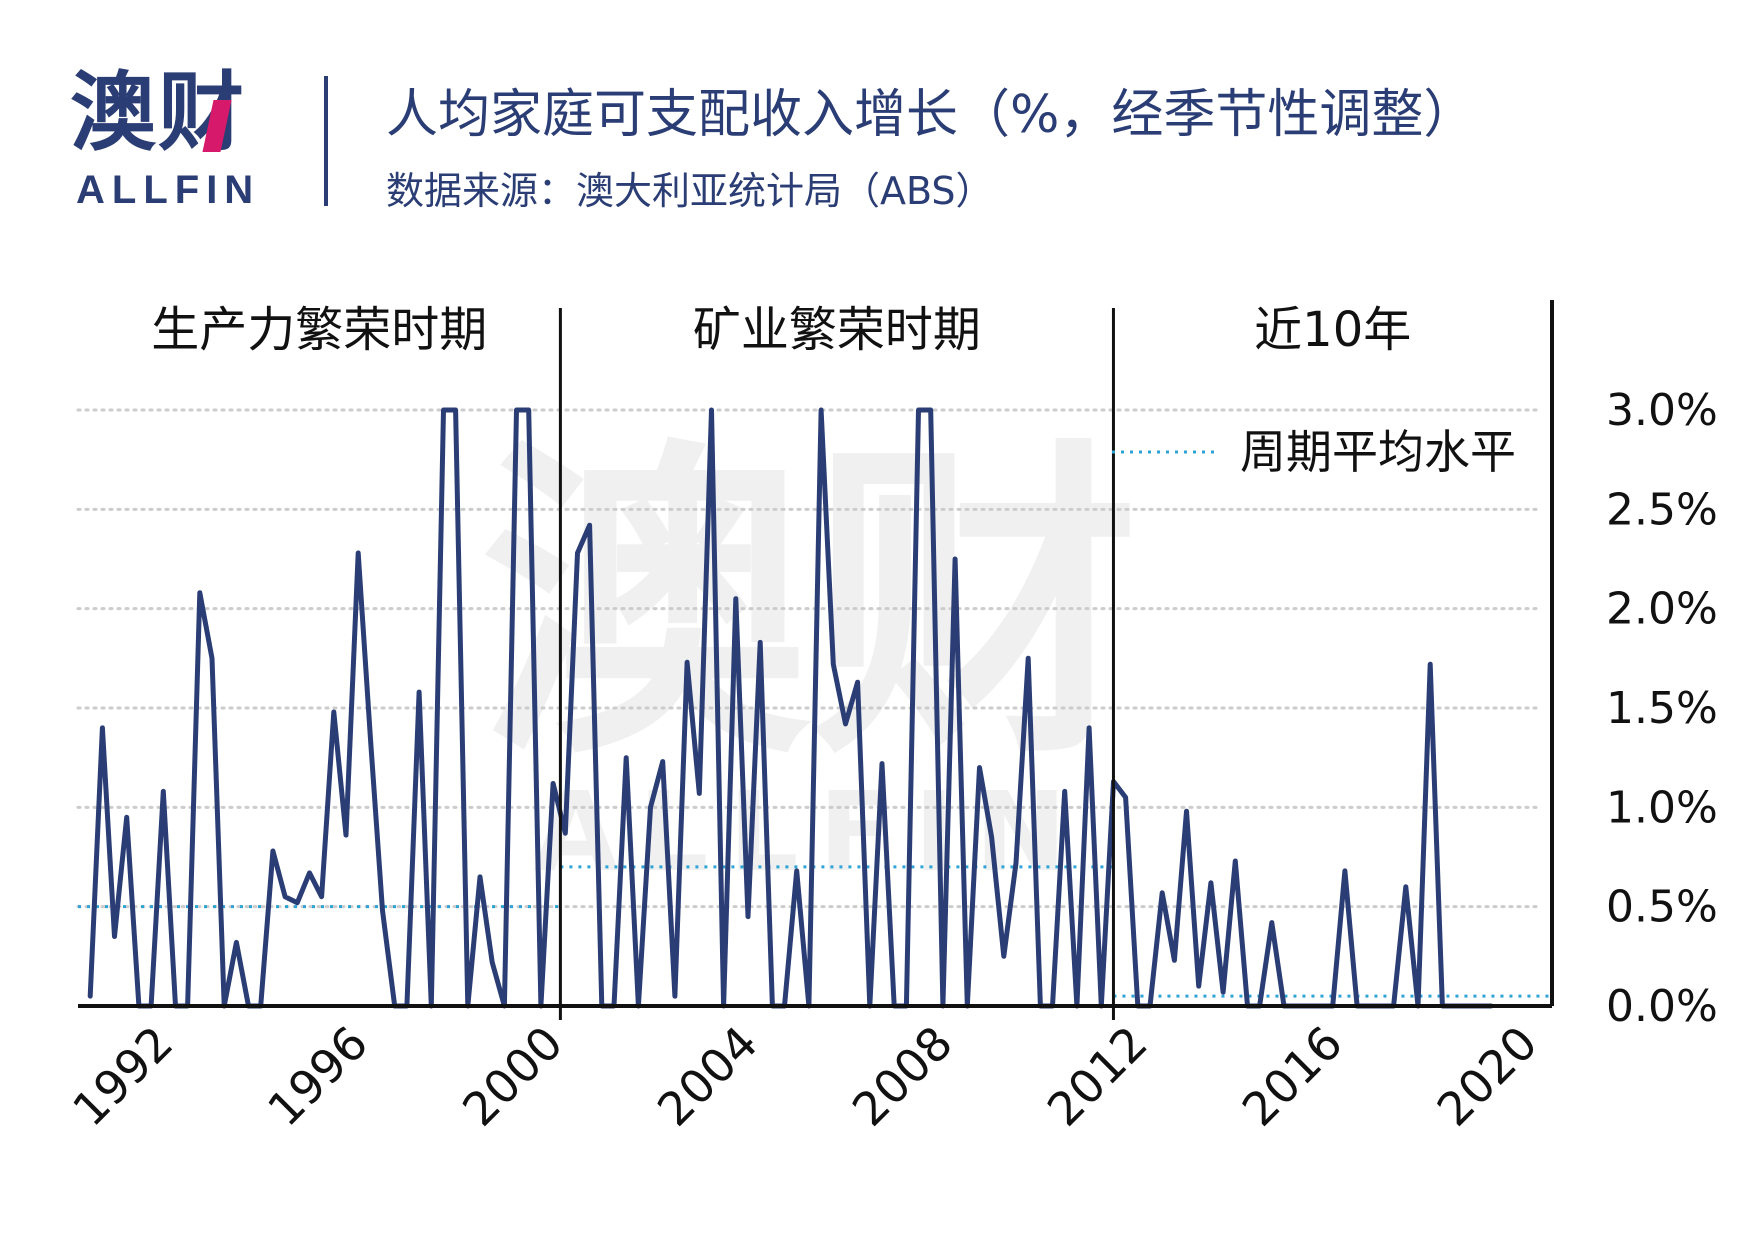  I want to click on period-averages, so click(815, 931).